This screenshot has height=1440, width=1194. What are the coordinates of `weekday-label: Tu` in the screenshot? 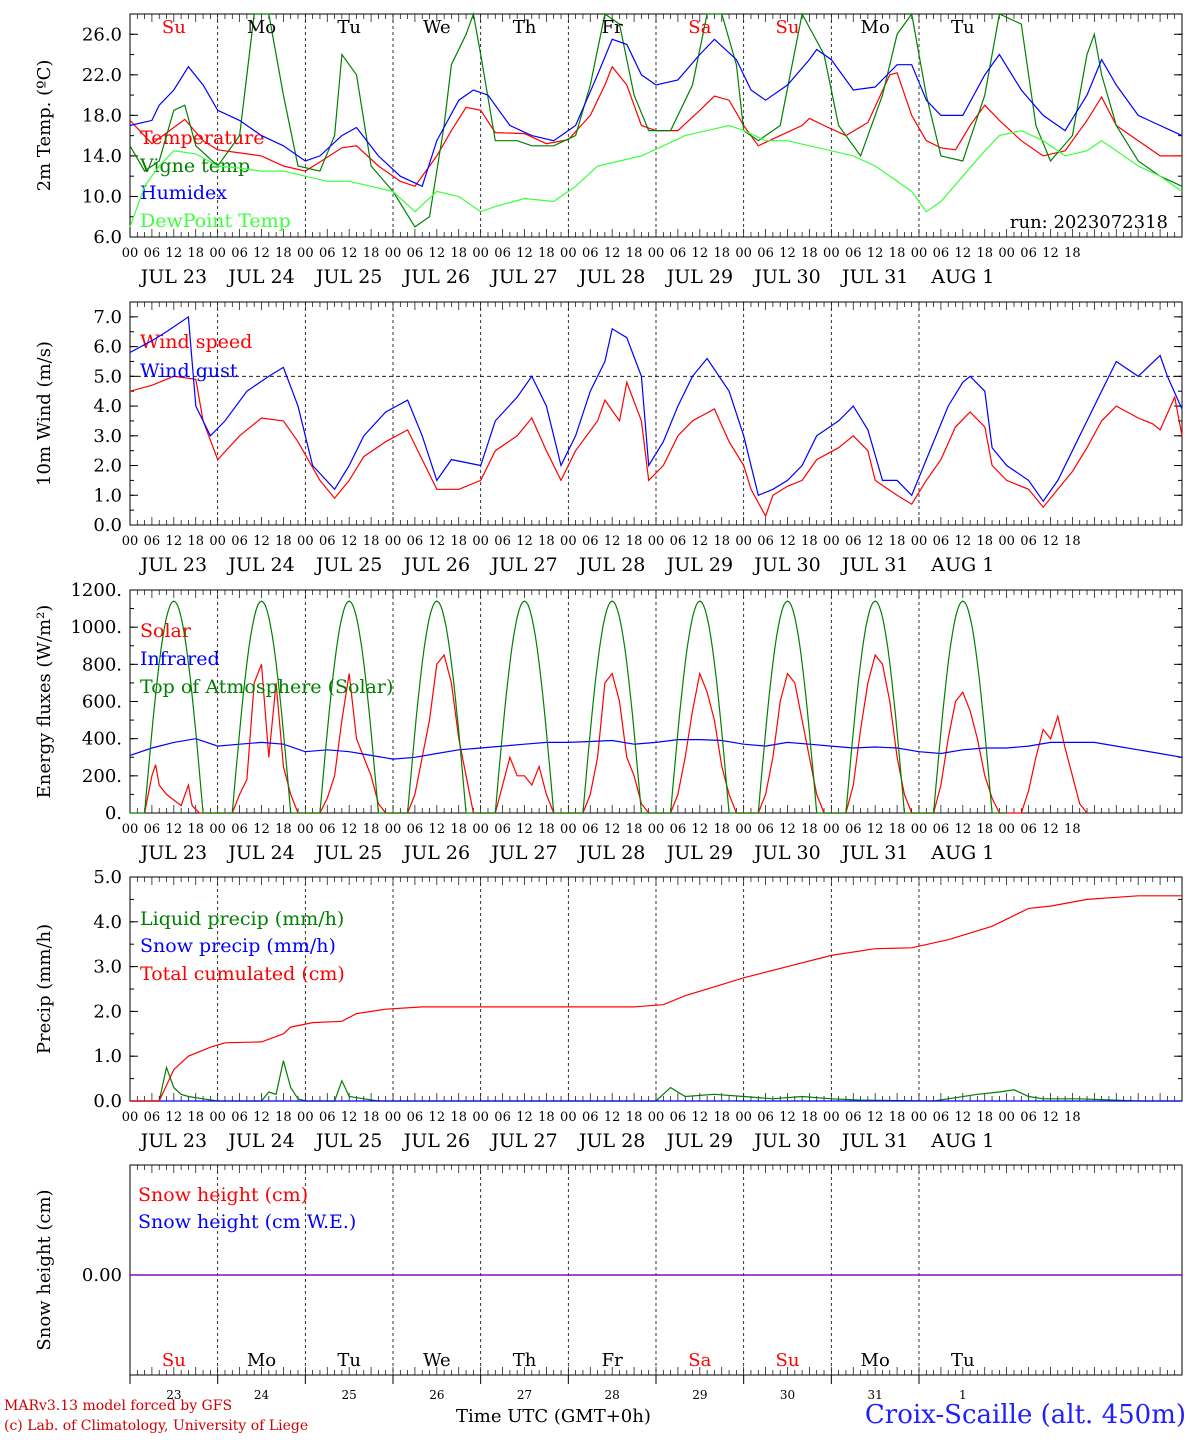 It's located at (349, 27).